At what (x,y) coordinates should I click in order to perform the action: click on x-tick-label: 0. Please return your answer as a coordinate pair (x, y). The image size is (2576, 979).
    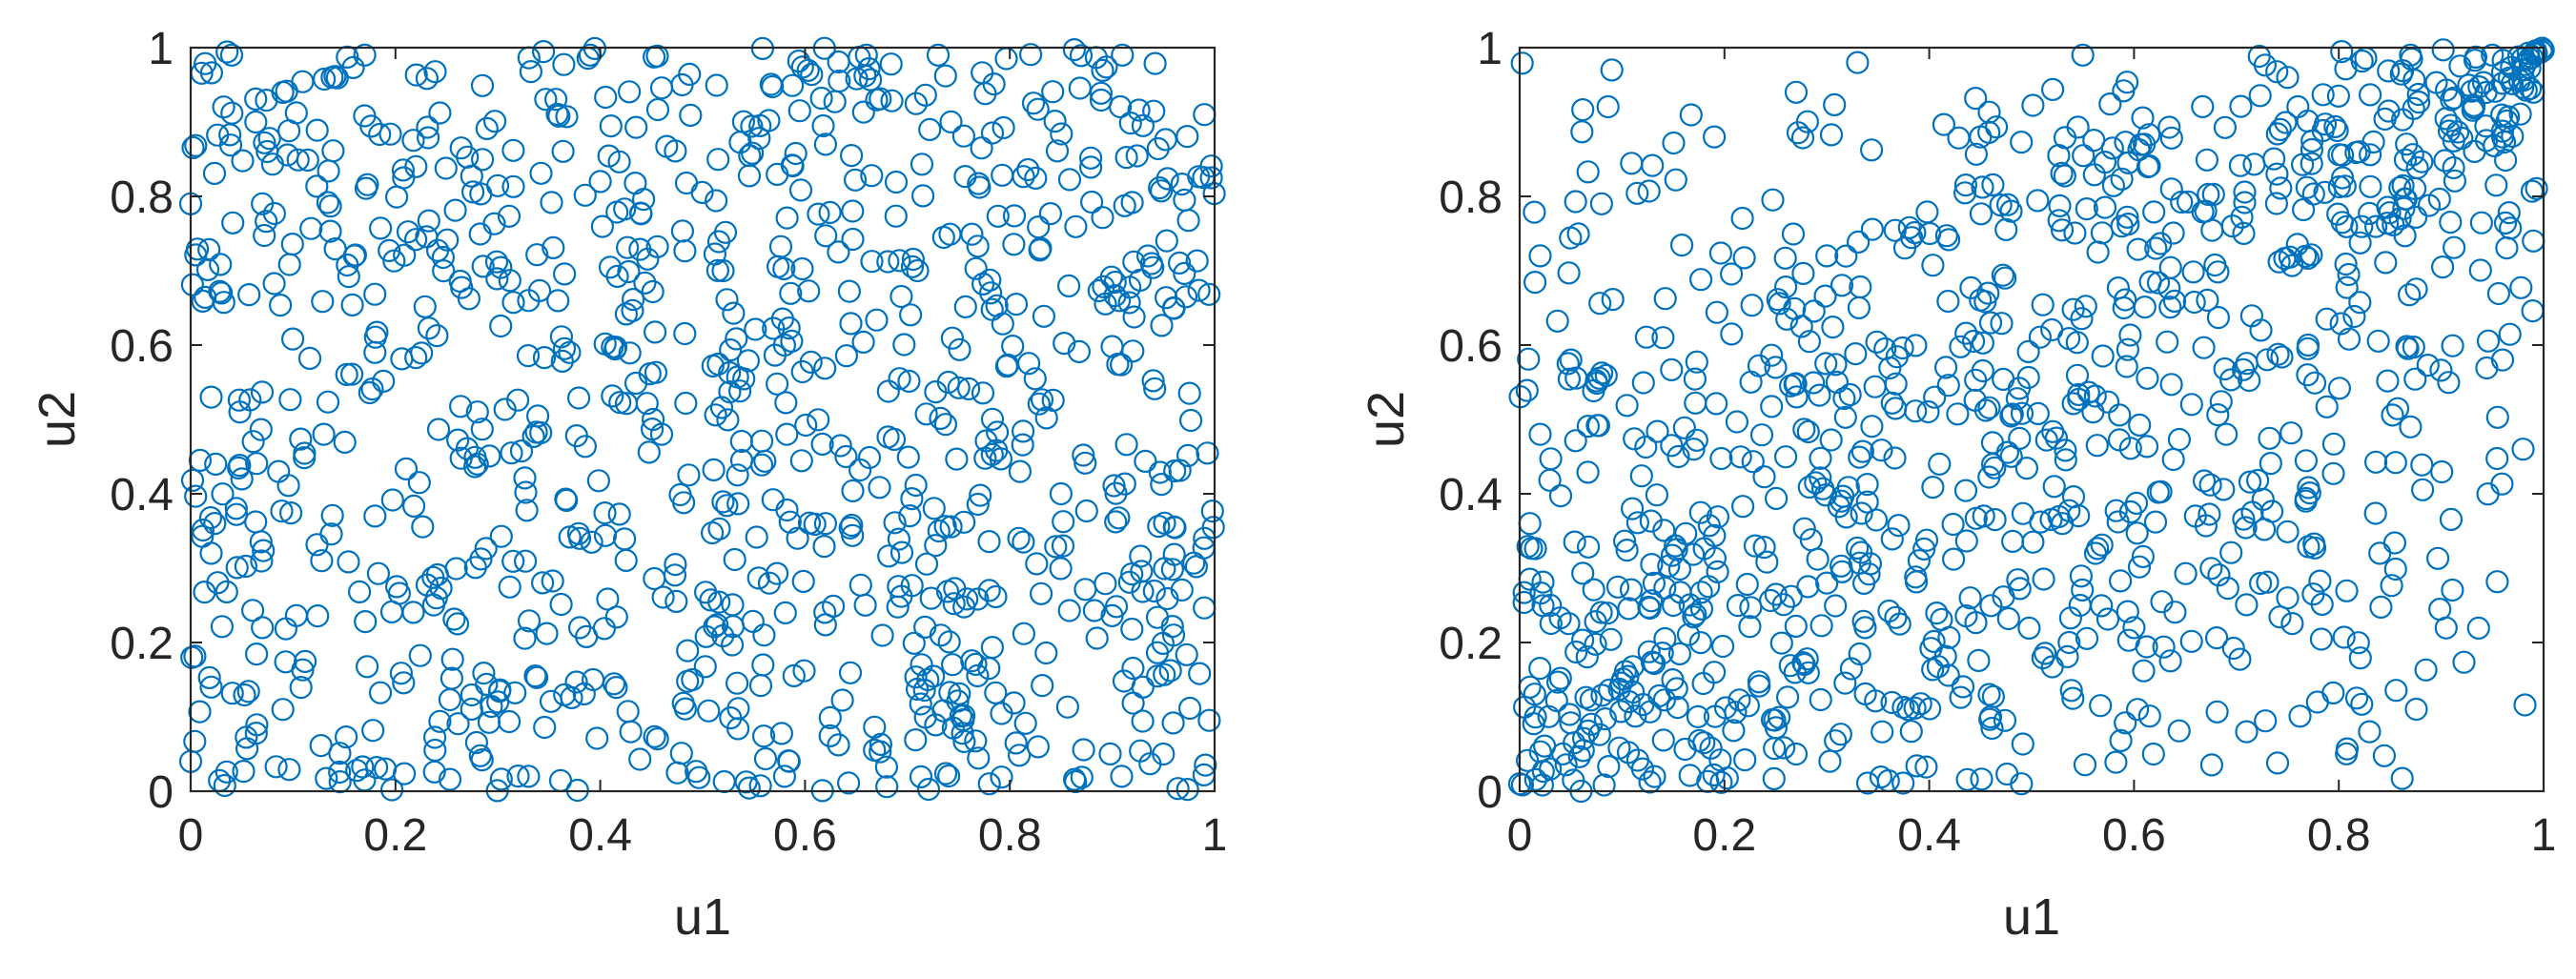
    Looking at the image, I should click on (191, 835).